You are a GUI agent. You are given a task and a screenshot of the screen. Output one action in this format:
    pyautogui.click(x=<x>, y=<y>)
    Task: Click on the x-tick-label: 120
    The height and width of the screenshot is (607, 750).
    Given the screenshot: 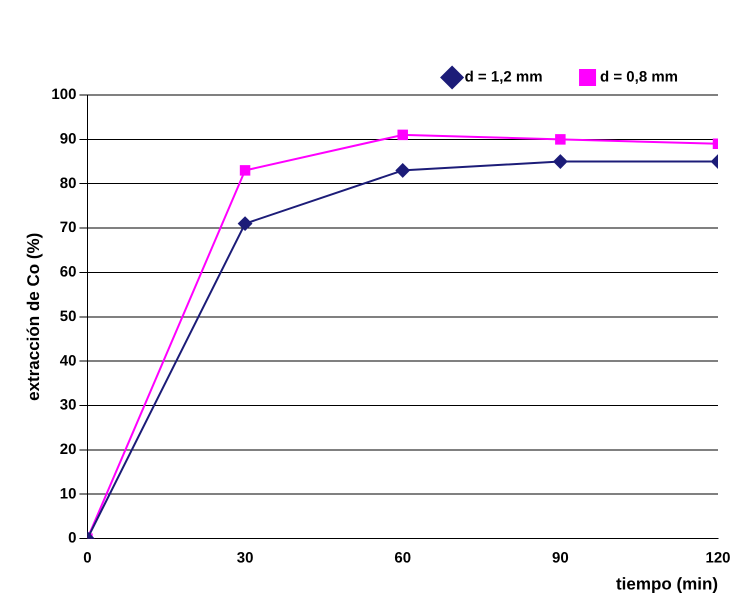 What is the action you would take?
    pyautogui.click(x=718, y=558)
    